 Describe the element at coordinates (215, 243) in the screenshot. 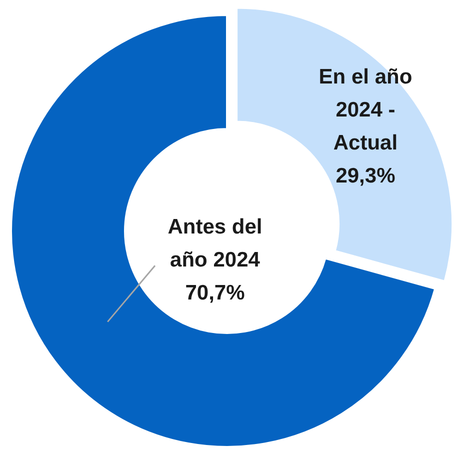

I see `slice-label: Antes del año 2024` at that location.